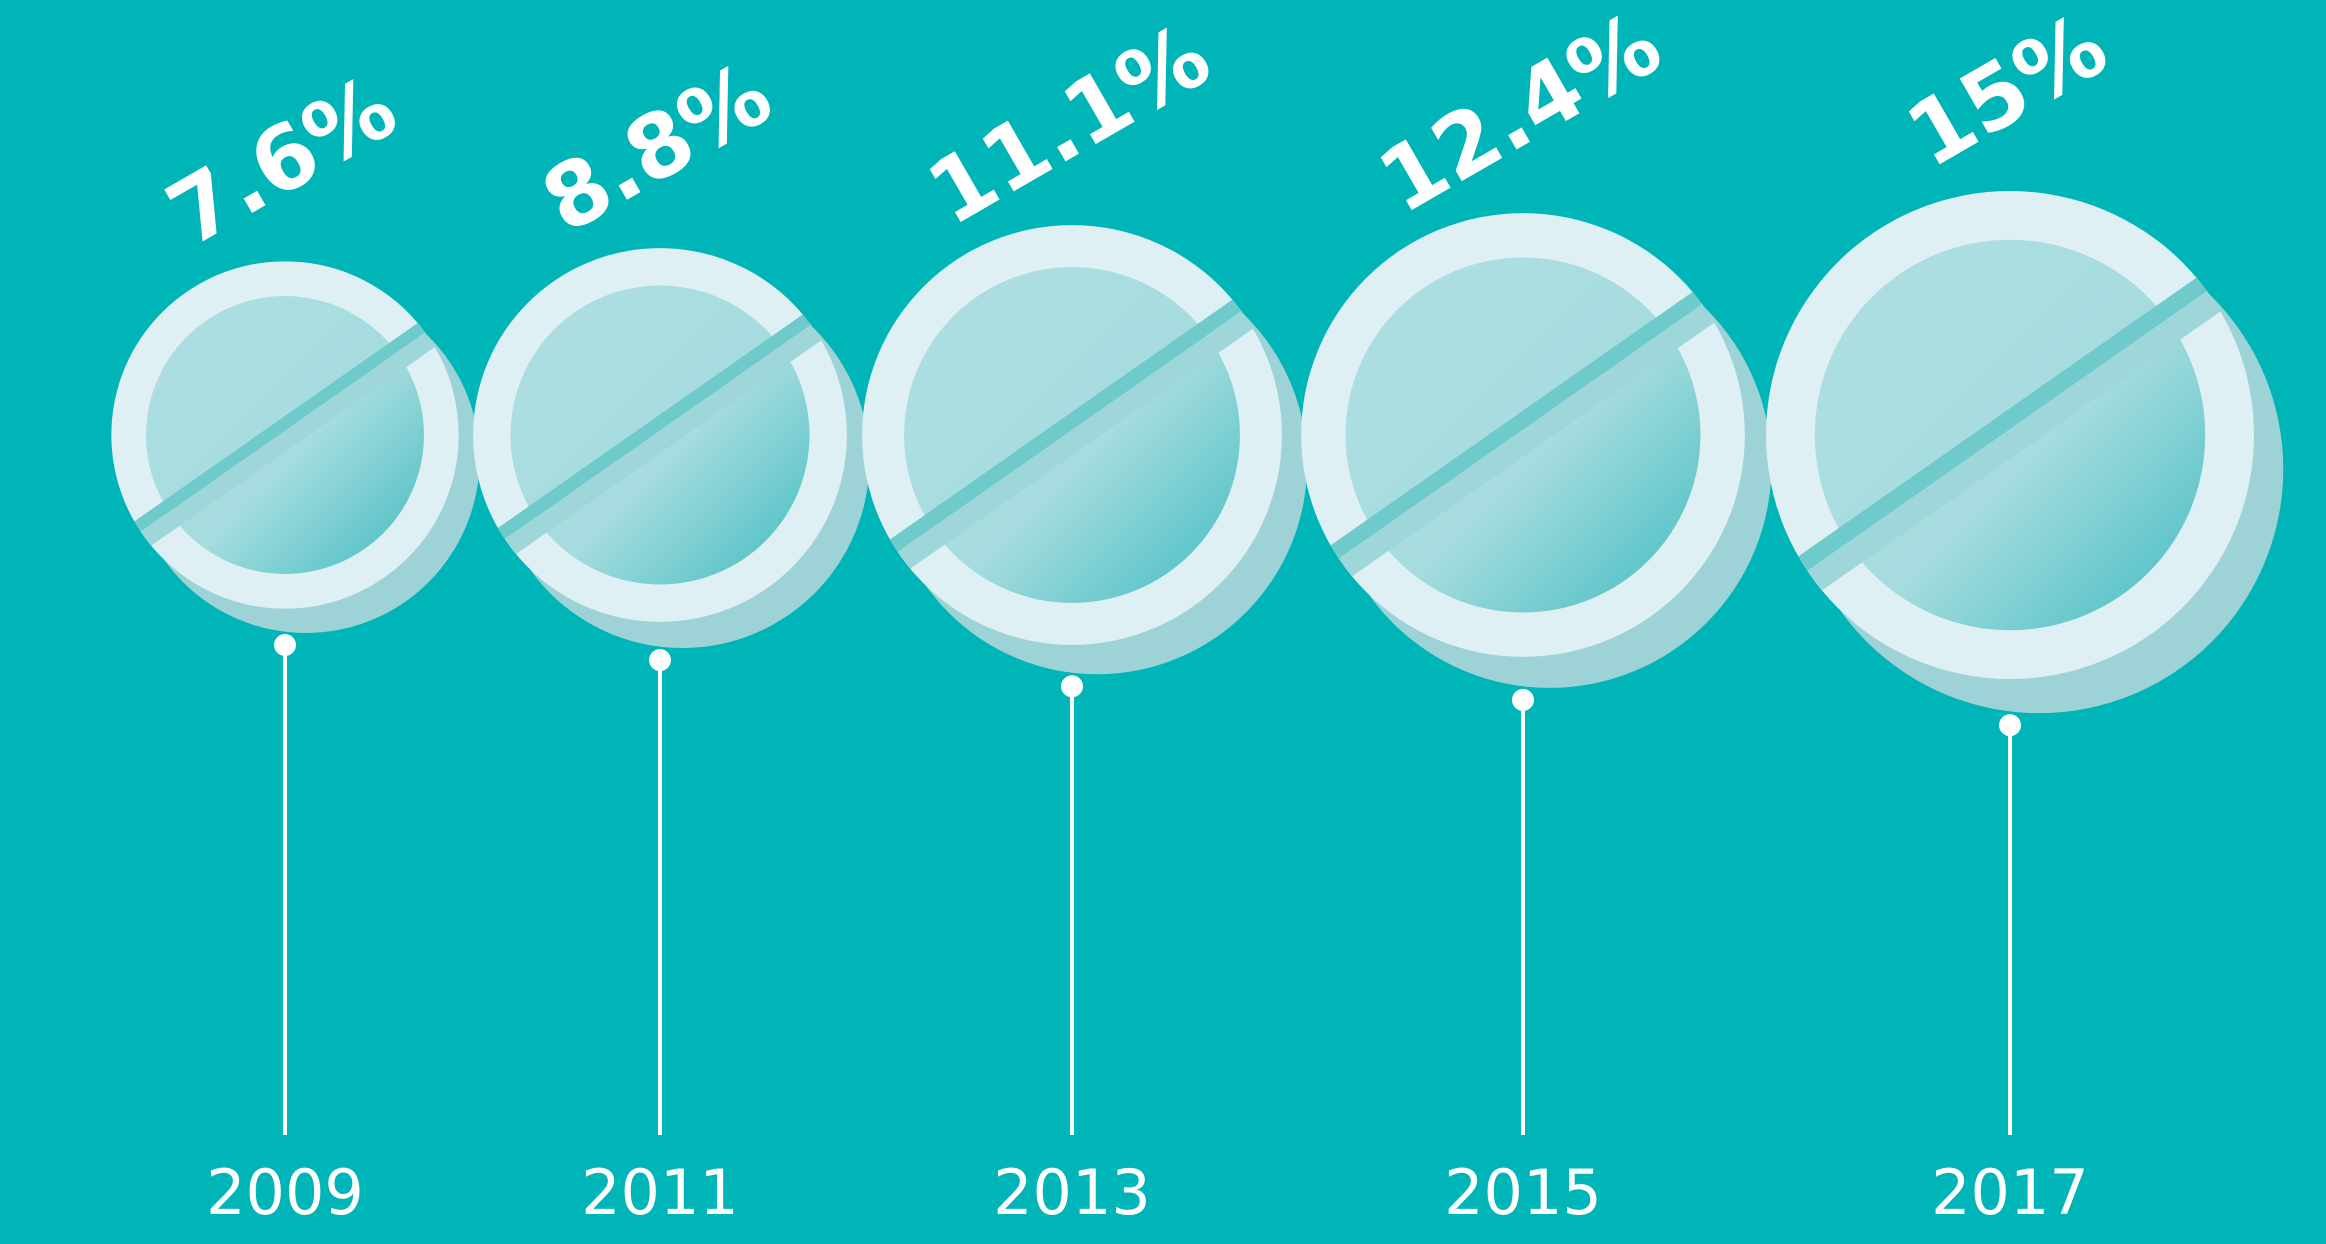  I want to click on x-tick-label: 2013, so click(1072, 1192).